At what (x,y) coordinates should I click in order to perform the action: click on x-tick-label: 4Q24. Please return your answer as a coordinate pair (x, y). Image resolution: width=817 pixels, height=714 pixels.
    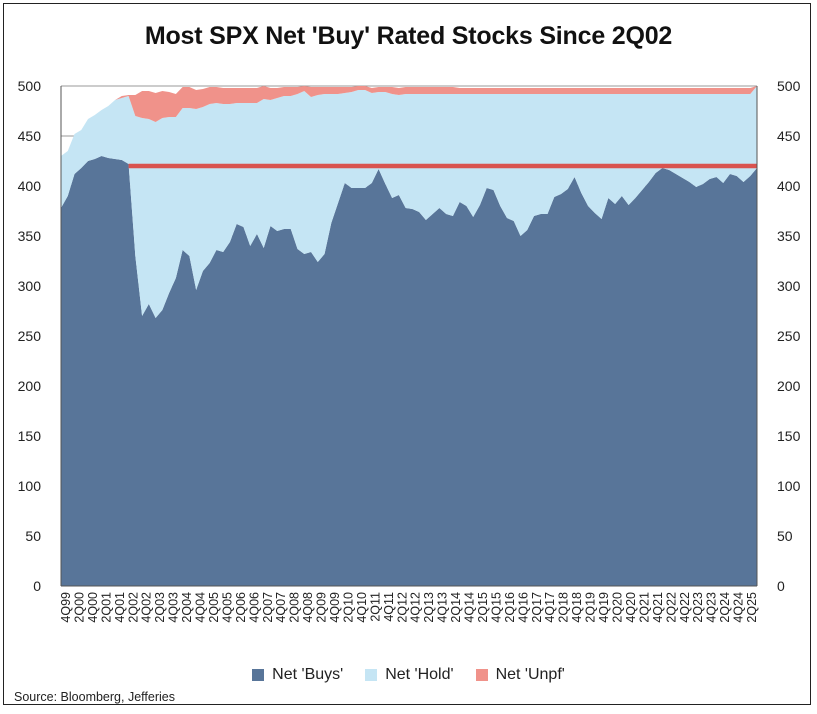
    Looking at the image, I should click on (739, 607).